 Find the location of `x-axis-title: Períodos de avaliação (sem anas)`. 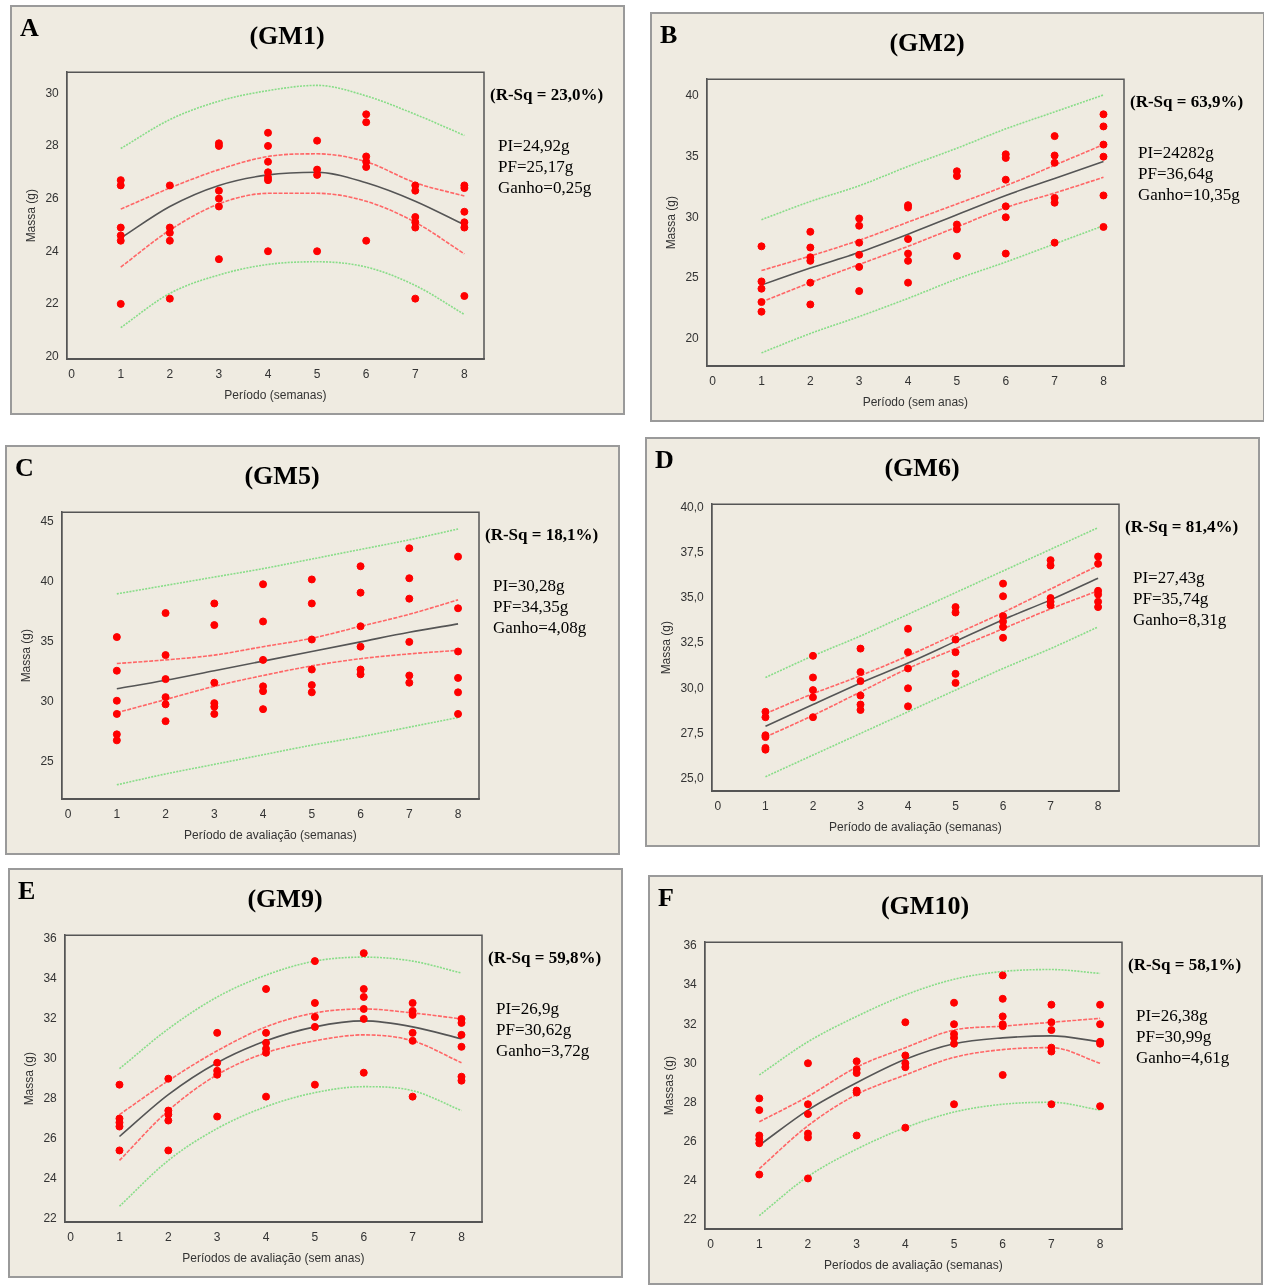

x-axis-title: Períodos de avaliação (sem anas) is located at coordinates (273, 1258).